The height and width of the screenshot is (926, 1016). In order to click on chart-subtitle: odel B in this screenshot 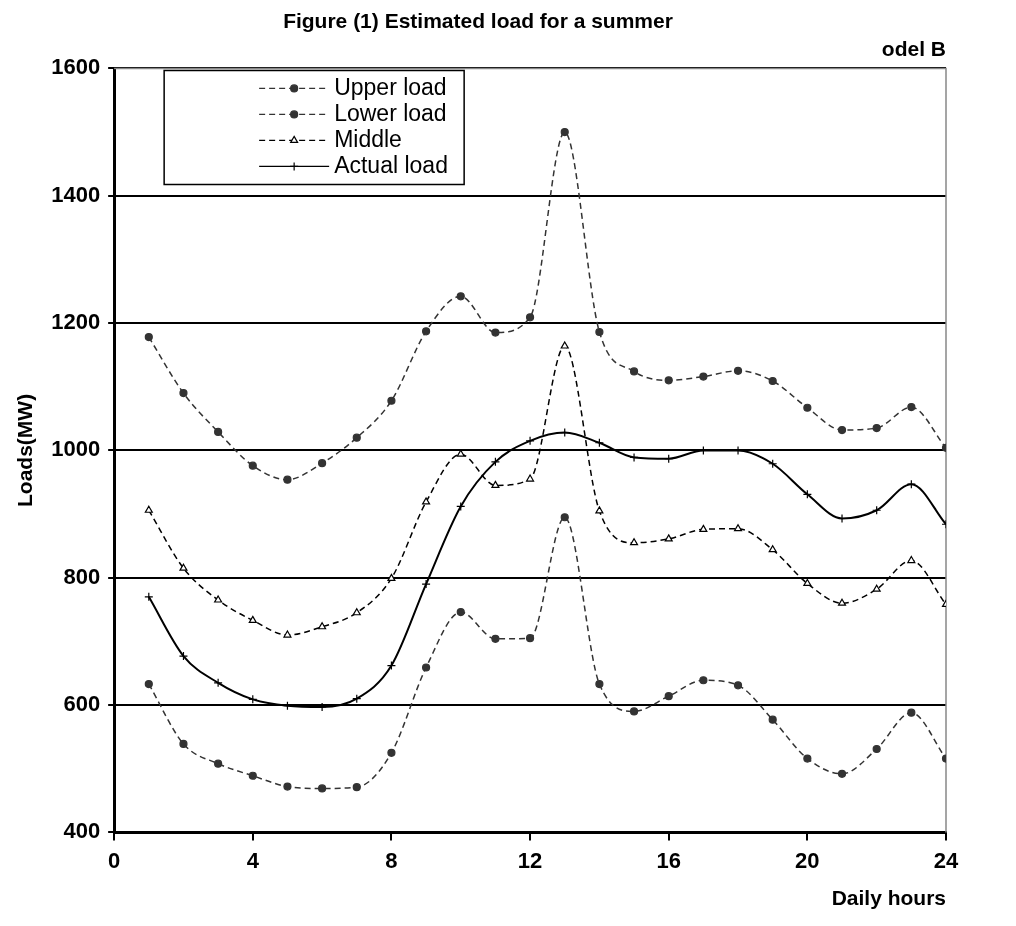, I will do `click(913, 48)`.